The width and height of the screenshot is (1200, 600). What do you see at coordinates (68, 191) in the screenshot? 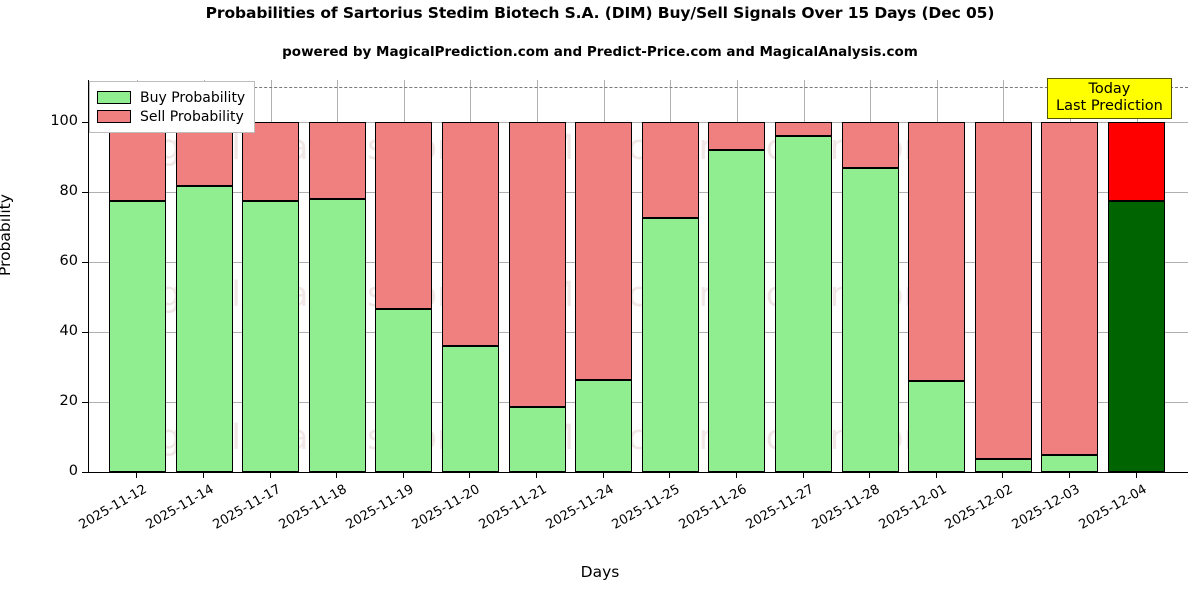
I see `y-tick-label-80: 80` at bounding box center [68, 191].